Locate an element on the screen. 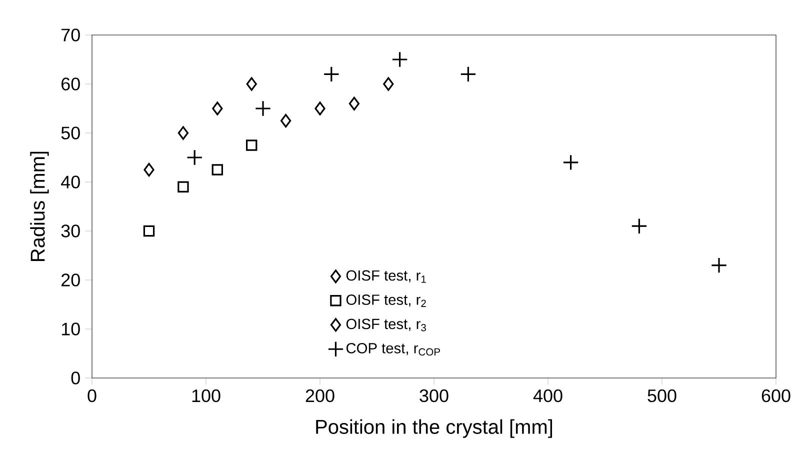 Image resolution: width=796 pixels, height=458 pixels. y-tick-label: 40 is located at coordinates (70, 182).